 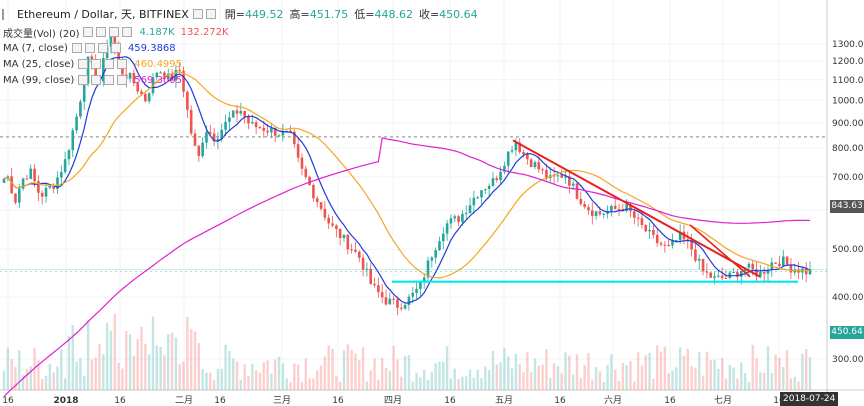 What do you see at coordinates (35, 48) in the screenshot?
I see `ma7-label: MA (7, close)` at bounding box center [35, 48].